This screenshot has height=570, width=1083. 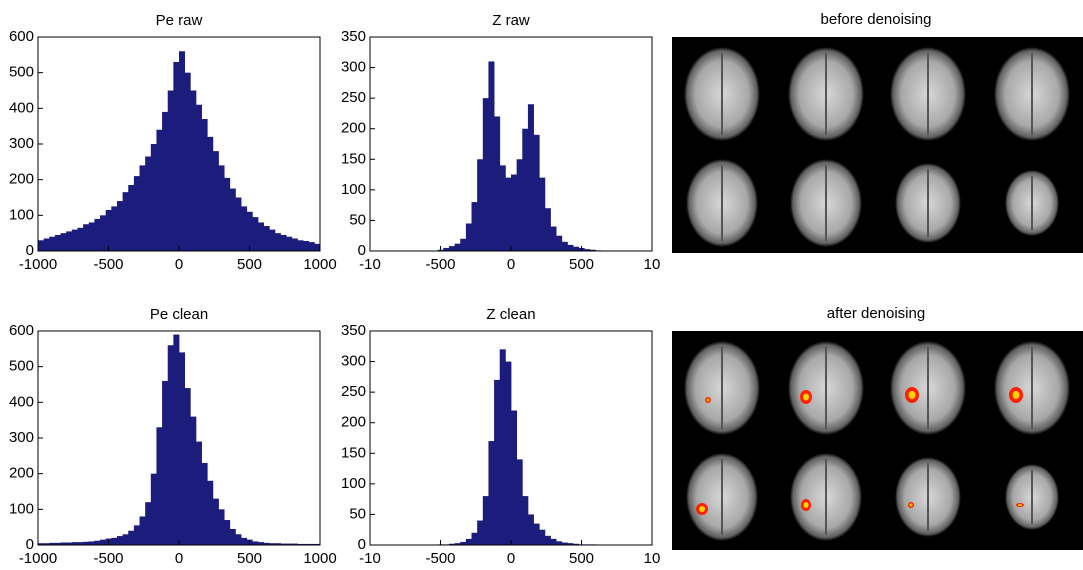 What do you see at coordinates (21, 36) in the screenshot?
I see `y-tick-label: 600` at bounding box center [21, 36].